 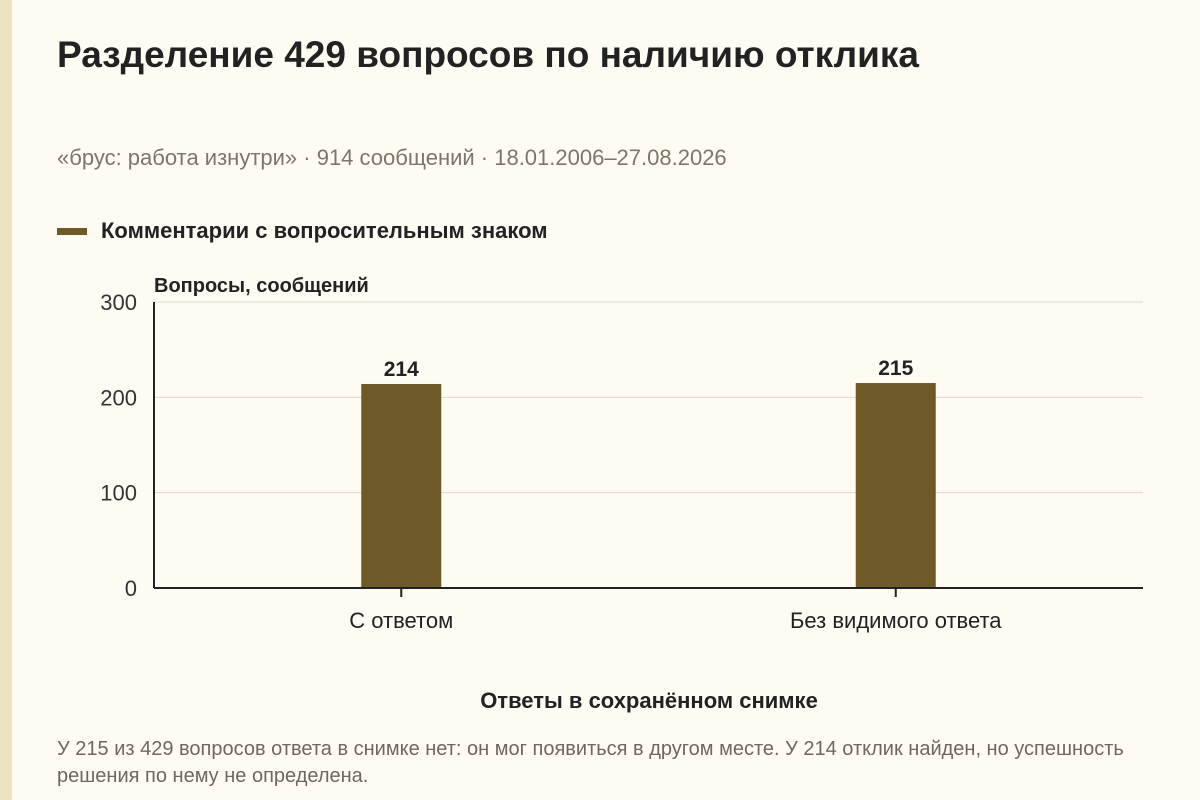 I want to click on x-tick-label-1: С ответом, so click(x=401, y=620).